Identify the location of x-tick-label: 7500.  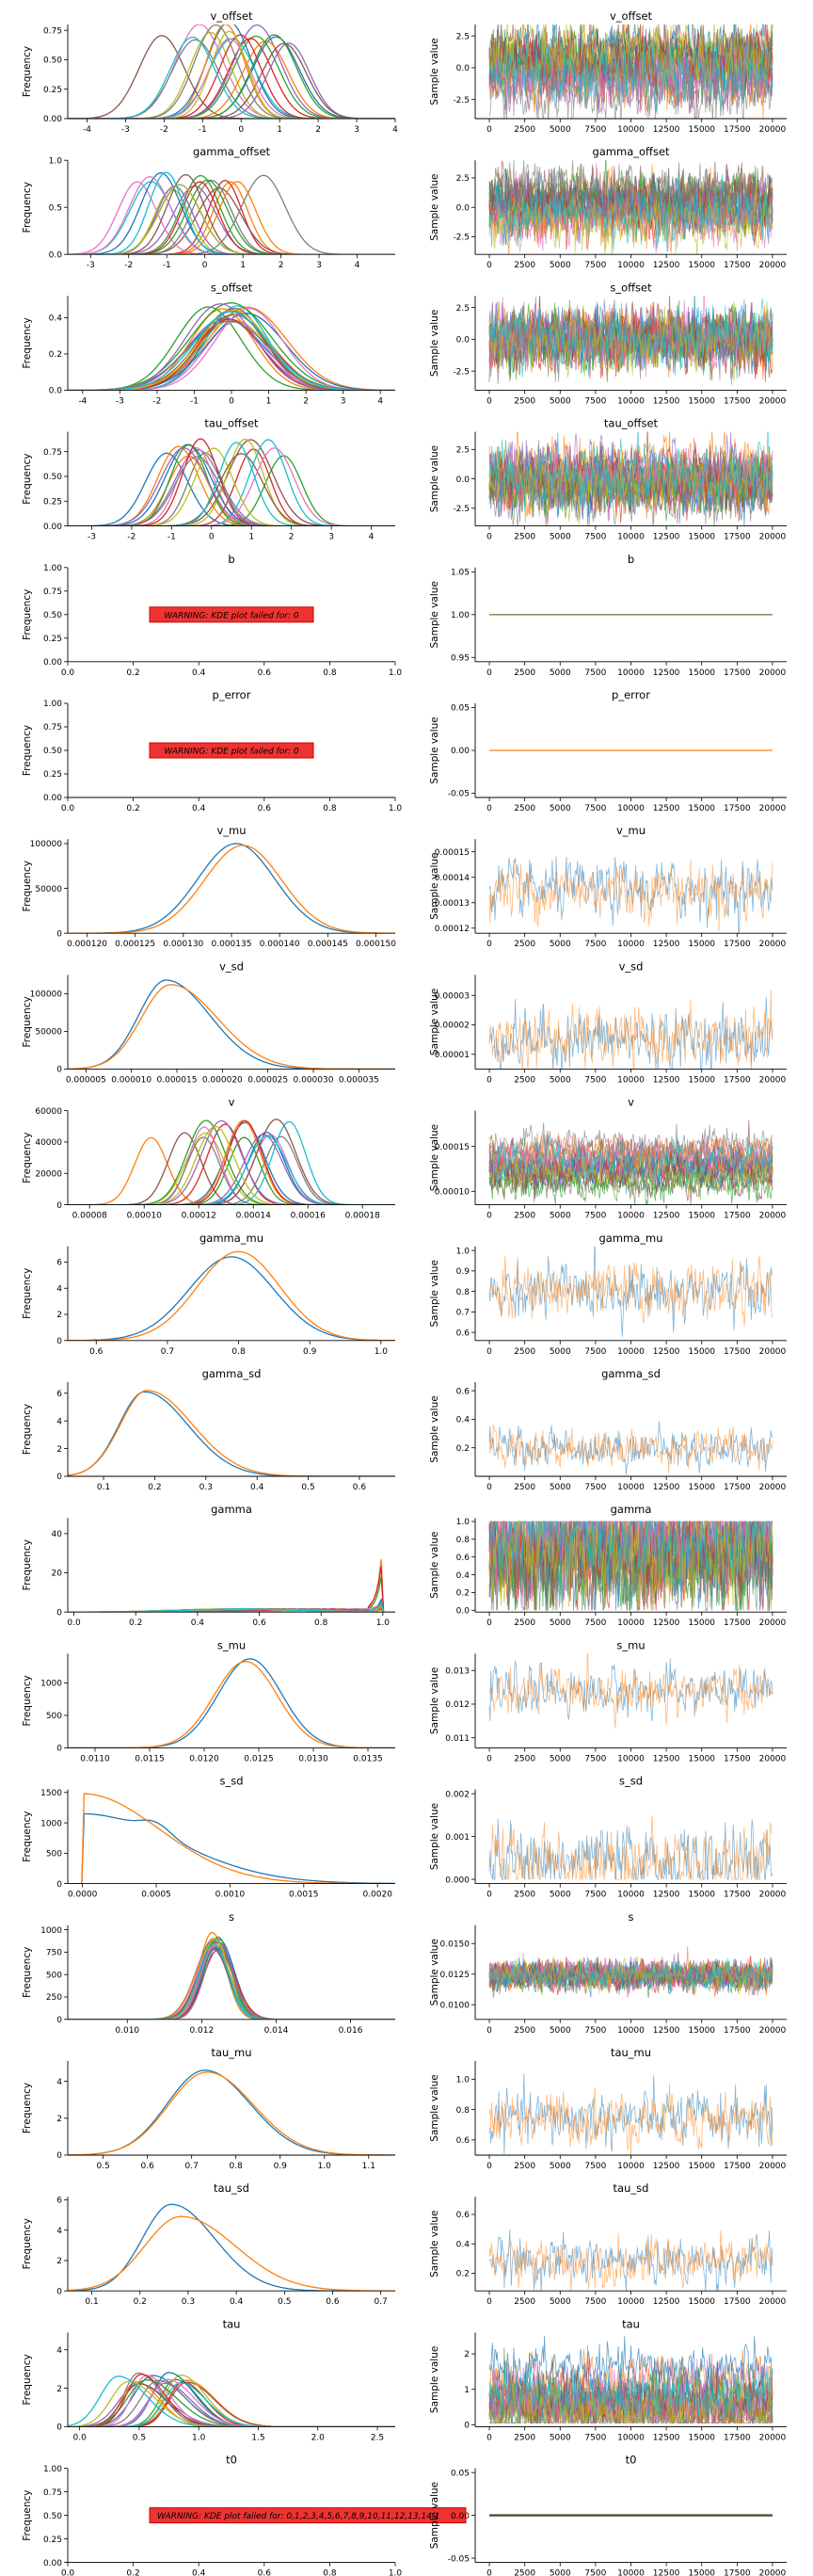
(595, 1623).